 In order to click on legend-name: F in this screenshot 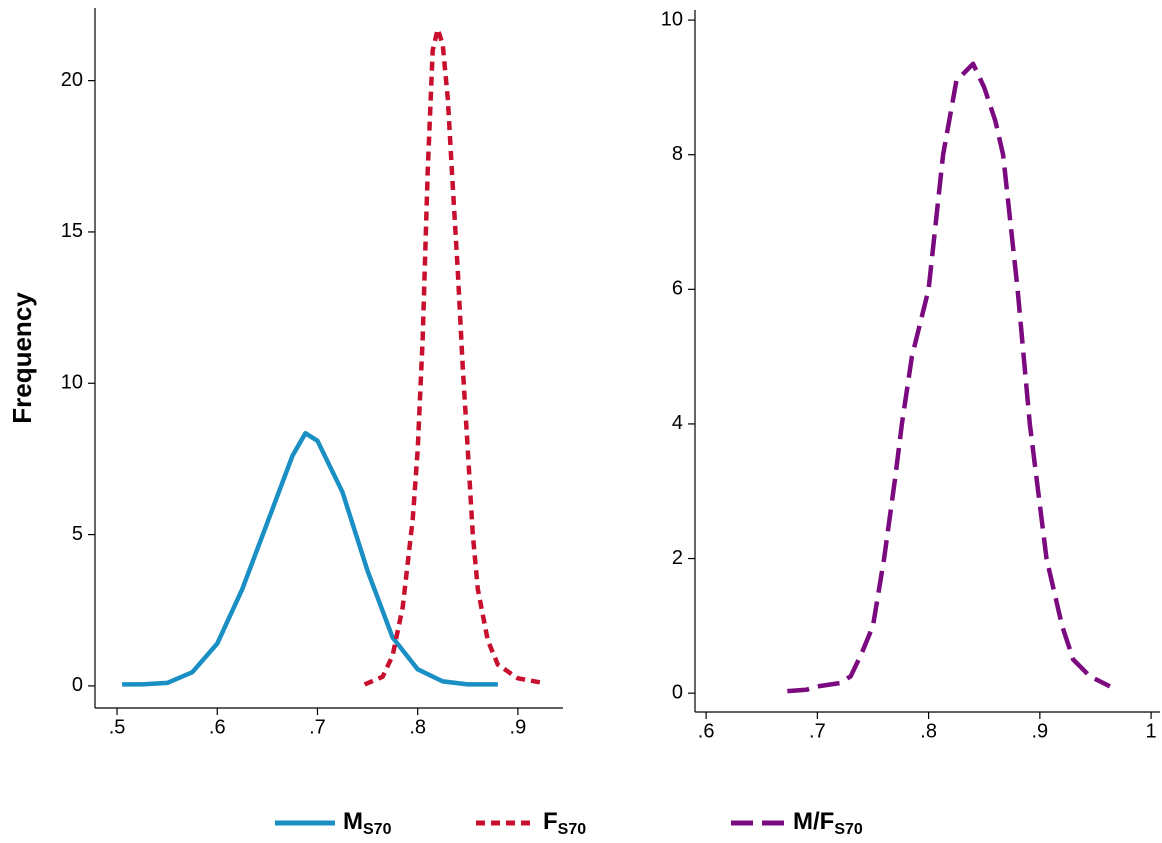, I will do `click(550, 821)`.